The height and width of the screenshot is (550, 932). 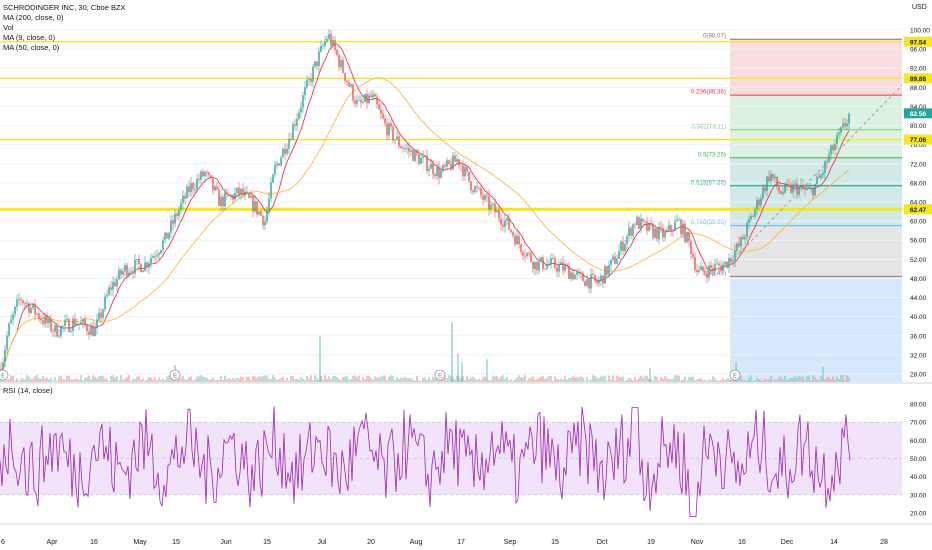 I want to click on symbol-title: SCHRODINGER INC, 30, Cboe BZX, so click(x=64, y=7).